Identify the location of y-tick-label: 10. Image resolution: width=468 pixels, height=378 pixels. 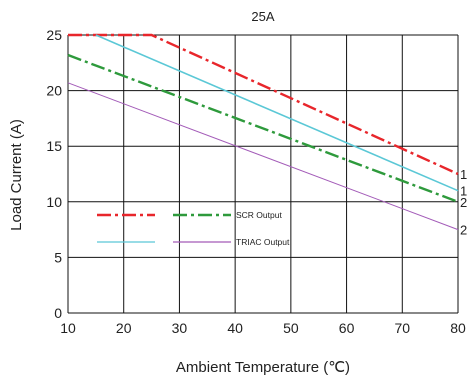
(54, 202).